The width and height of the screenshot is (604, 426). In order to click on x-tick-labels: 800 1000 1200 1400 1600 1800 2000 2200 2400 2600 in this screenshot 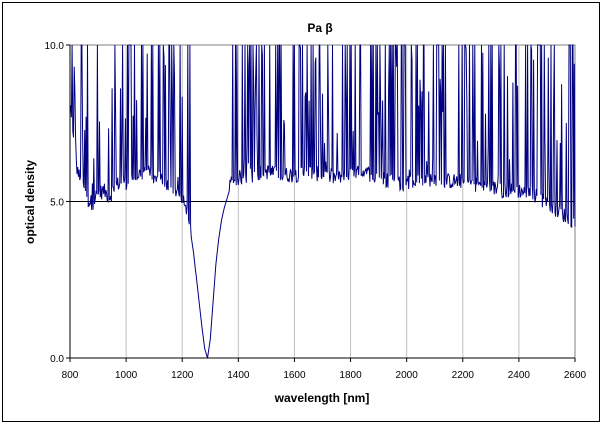, I will do `click(324, 369)`.